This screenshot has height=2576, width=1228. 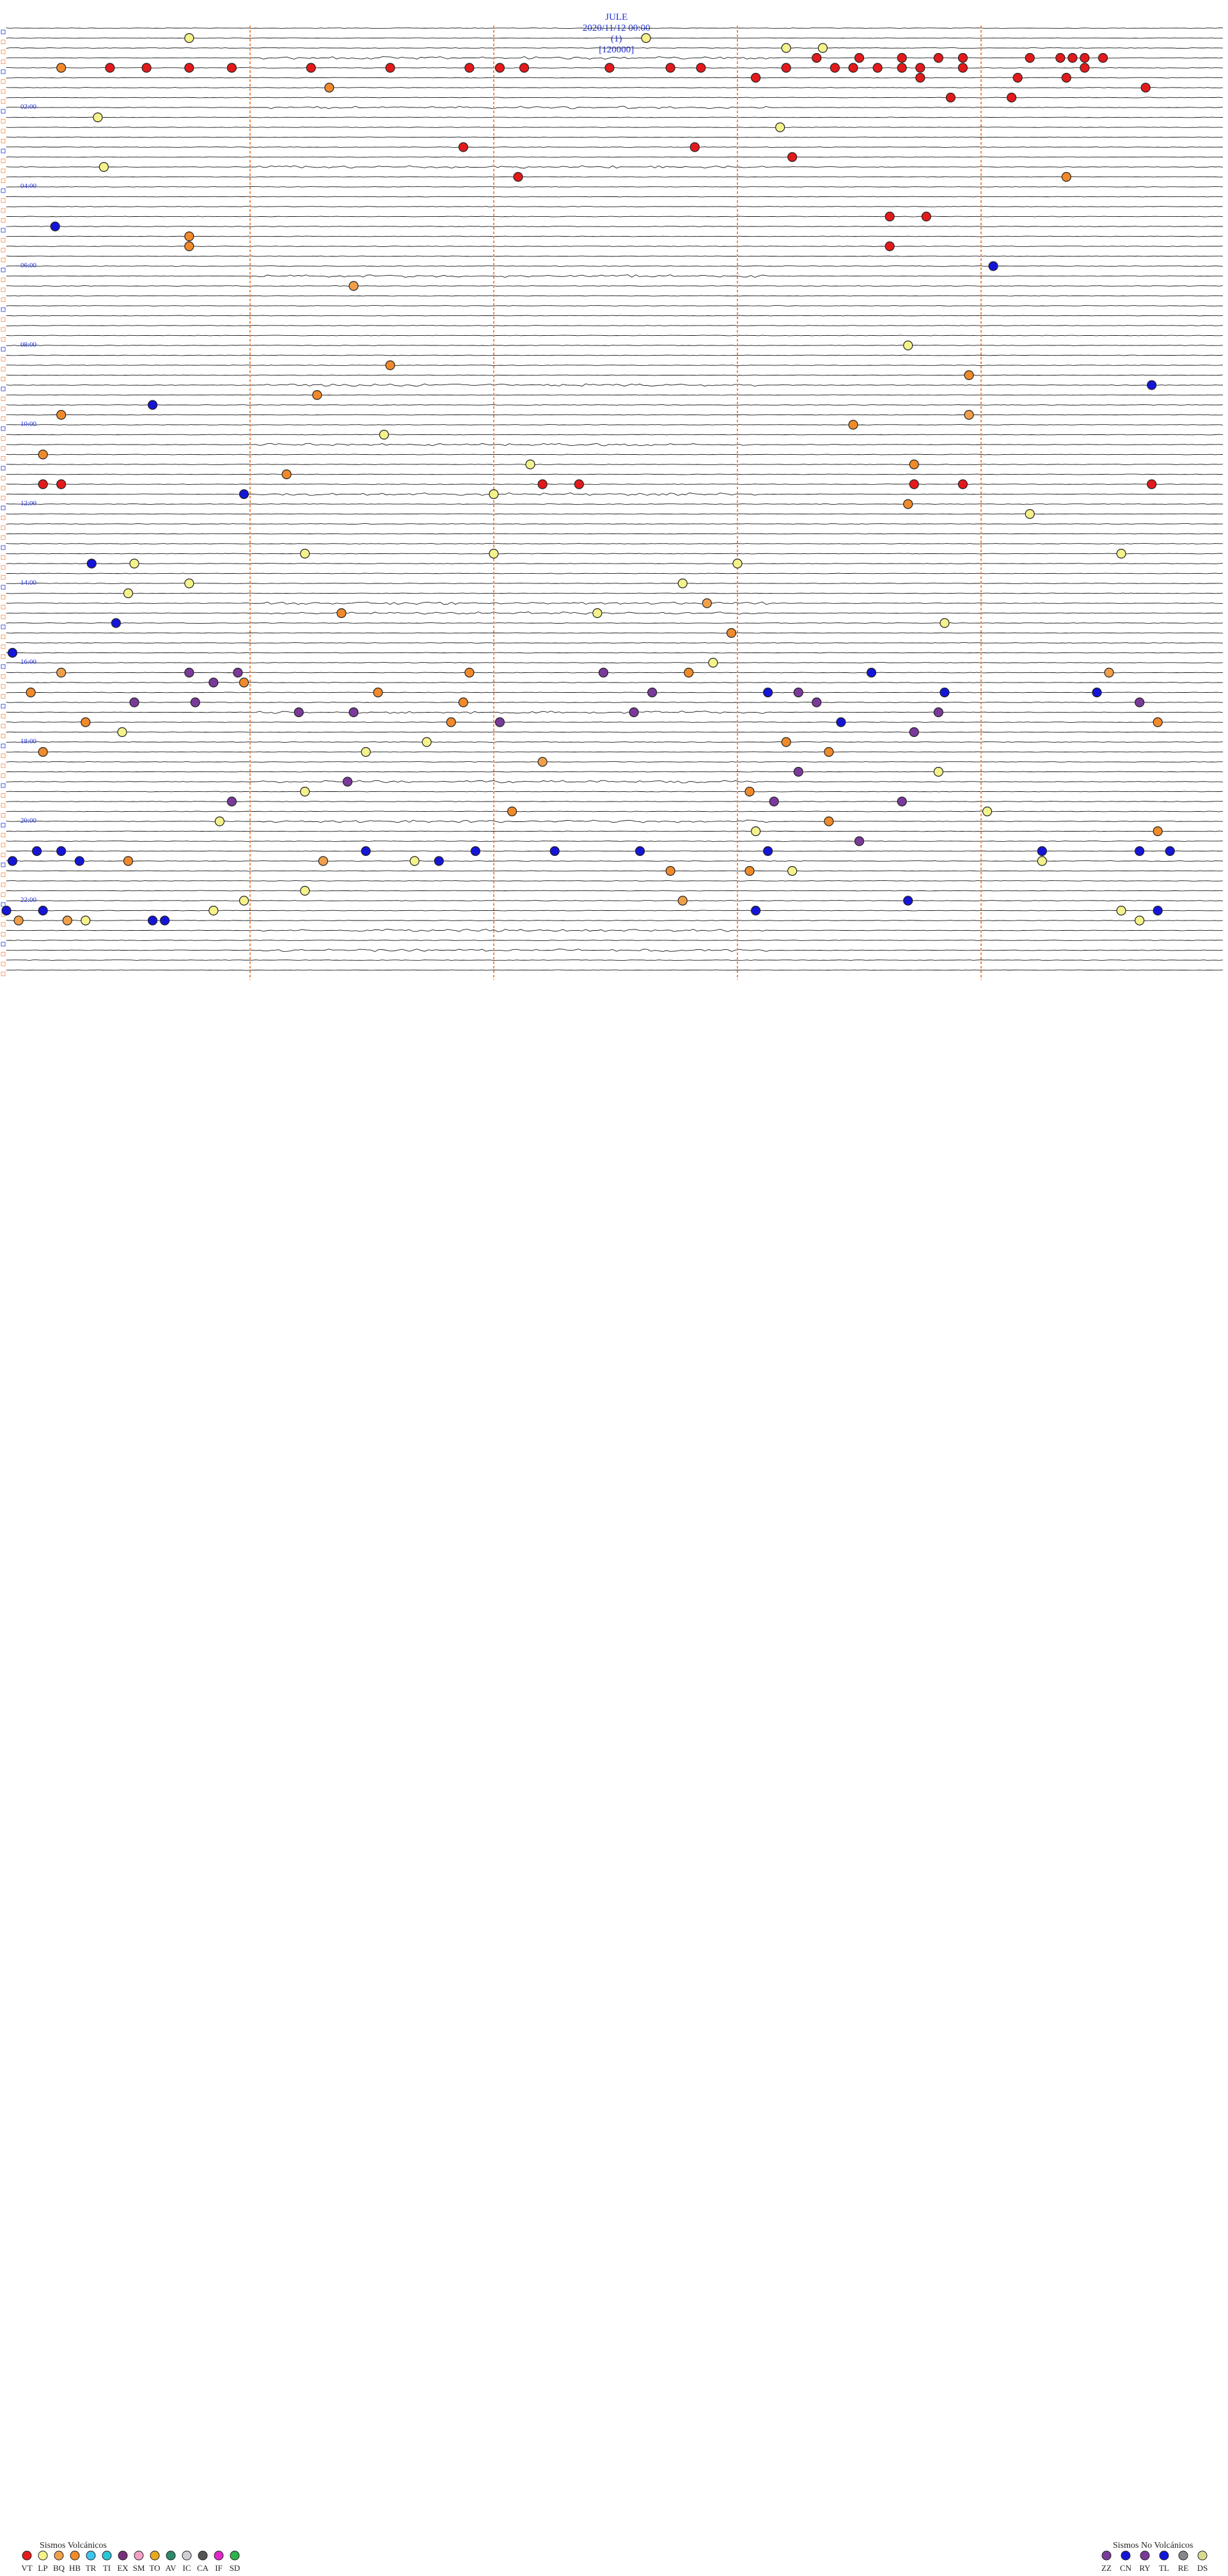 I want to click on legend-marker-tl, so click(x=1164, y=2555).